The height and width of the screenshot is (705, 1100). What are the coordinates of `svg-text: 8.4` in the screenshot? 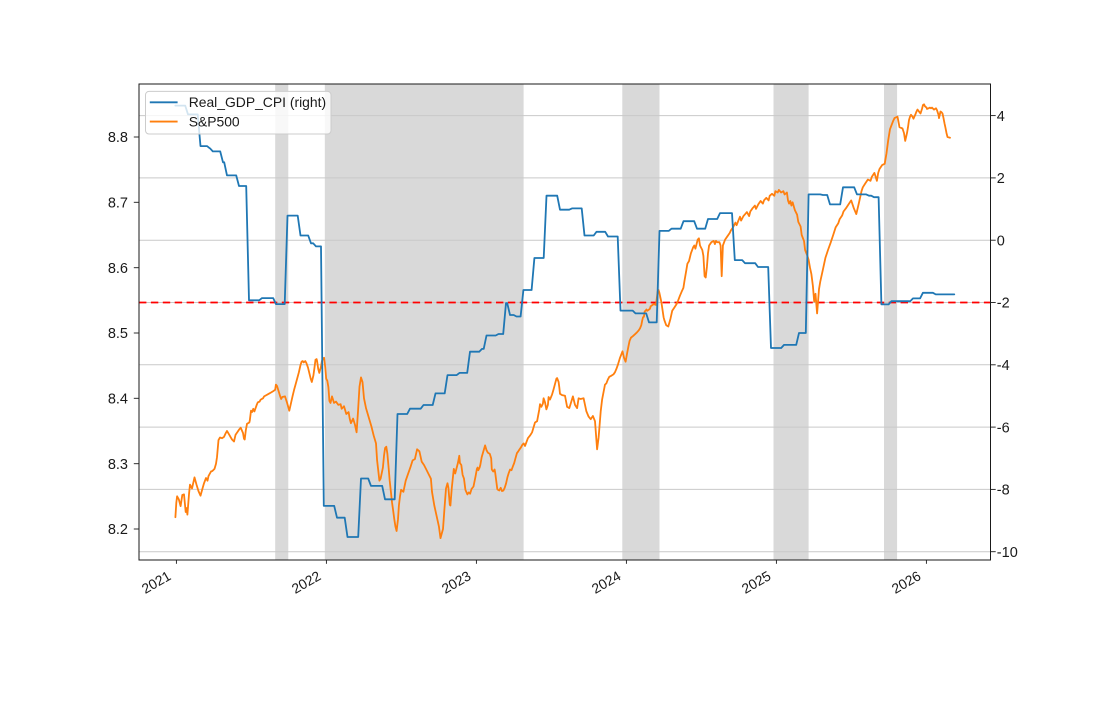 It's located at (118, 400).